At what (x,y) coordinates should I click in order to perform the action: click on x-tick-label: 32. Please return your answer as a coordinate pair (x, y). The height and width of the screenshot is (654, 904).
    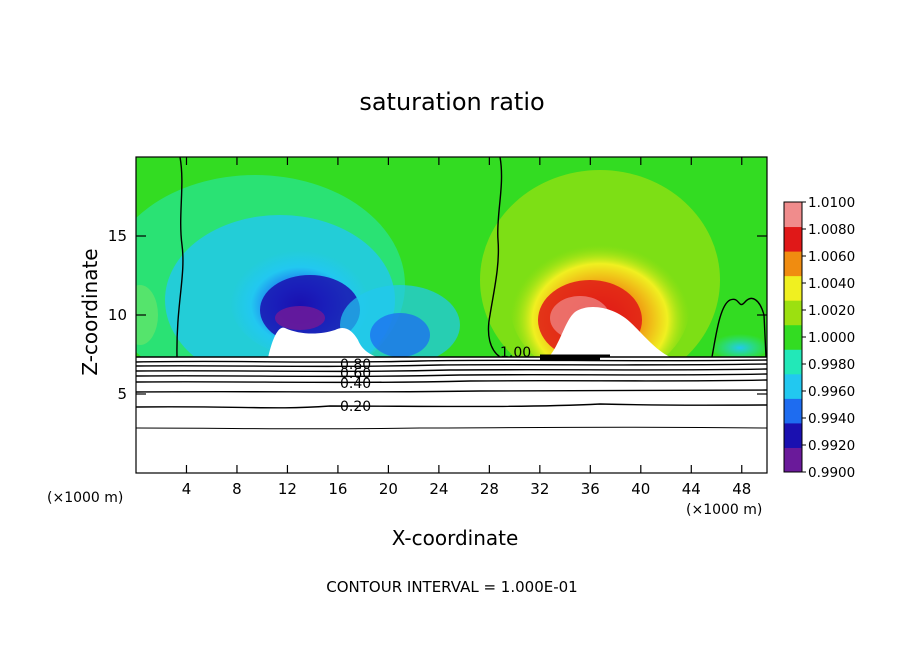
    Looking at the image, I should click on (539, 489).